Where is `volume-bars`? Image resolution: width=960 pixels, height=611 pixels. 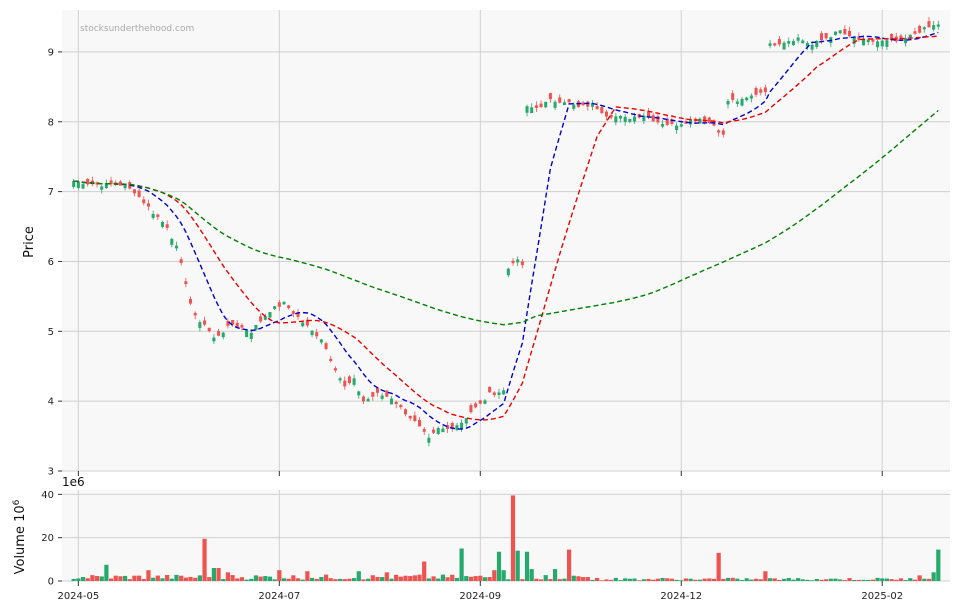
volume-bars is located at coordinates (506, 538).